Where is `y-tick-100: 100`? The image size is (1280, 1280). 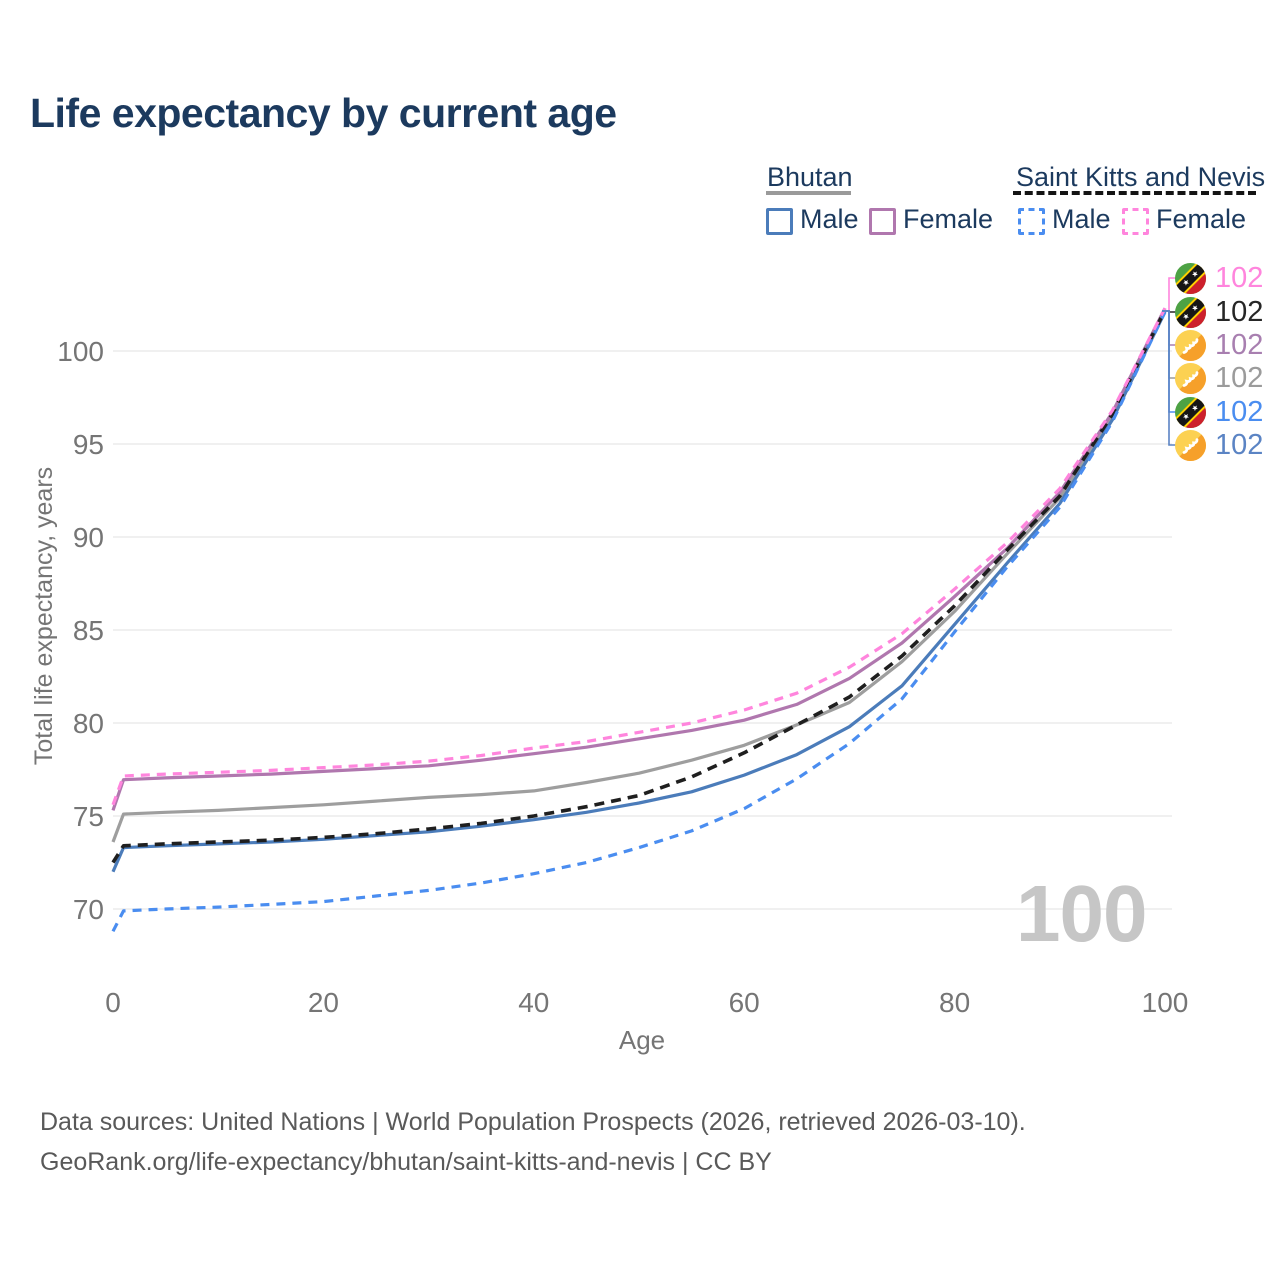
y-tick-100: 100 is located at coordinates (80, 351).